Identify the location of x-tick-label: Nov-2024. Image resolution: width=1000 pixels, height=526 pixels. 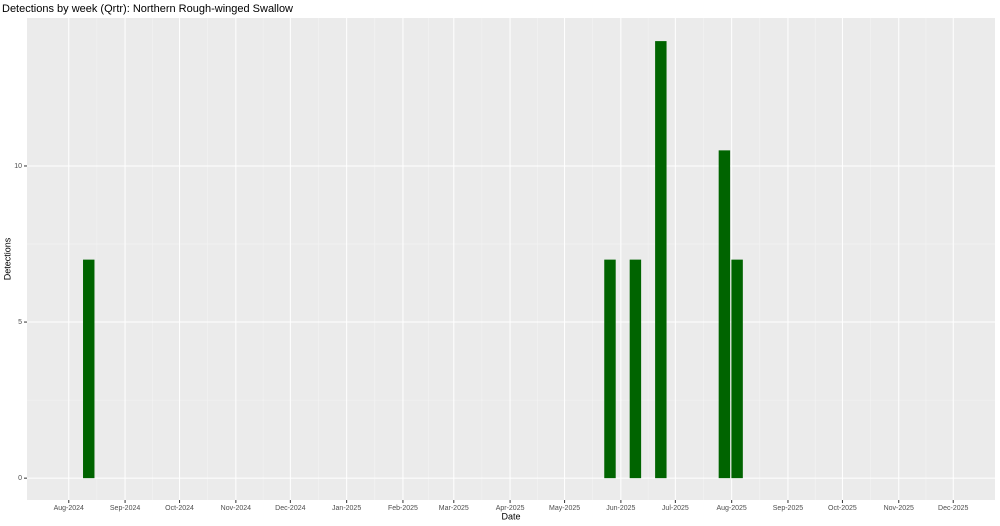
(236, 508).